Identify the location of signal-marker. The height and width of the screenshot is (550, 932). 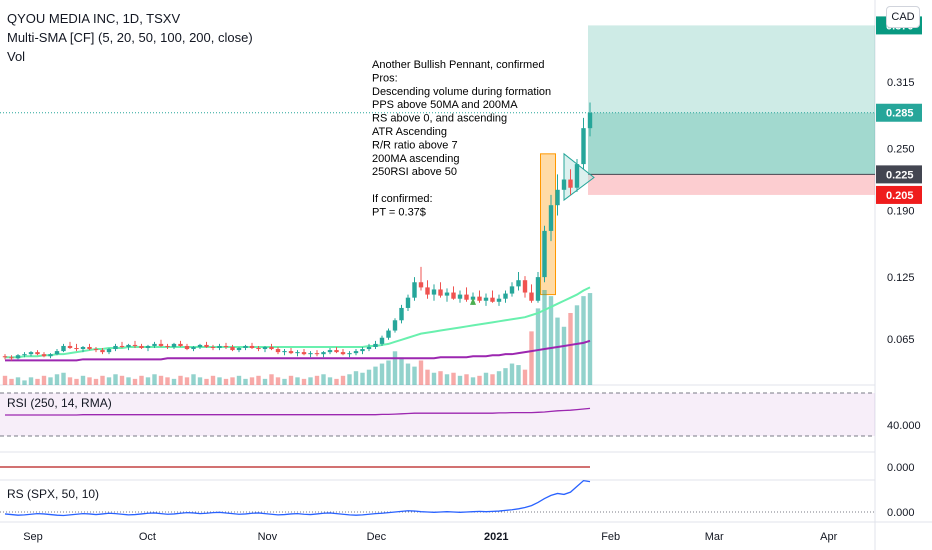
(473, 301).